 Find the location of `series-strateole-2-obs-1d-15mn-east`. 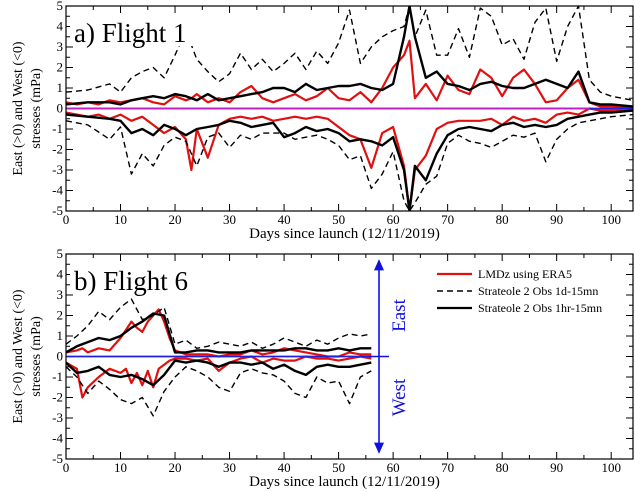

series-strateole-2-obs-1d-15mn-east is located at coordinates (219, 323).